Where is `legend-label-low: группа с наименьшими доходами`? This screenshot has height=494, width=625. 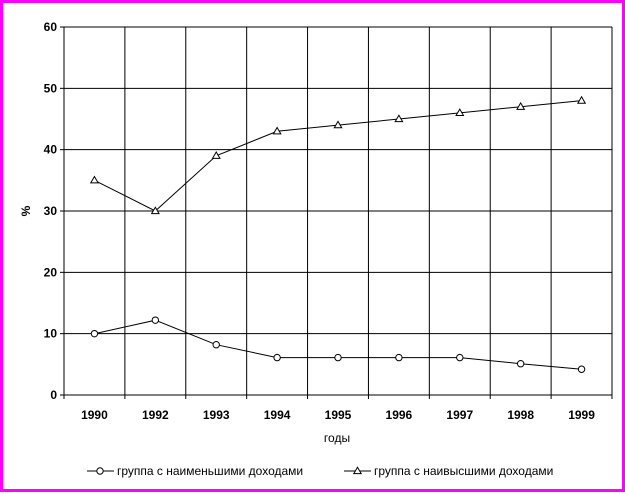
legend-label-low: группа с наименьшими доходами is located at coordinates (210, 471).